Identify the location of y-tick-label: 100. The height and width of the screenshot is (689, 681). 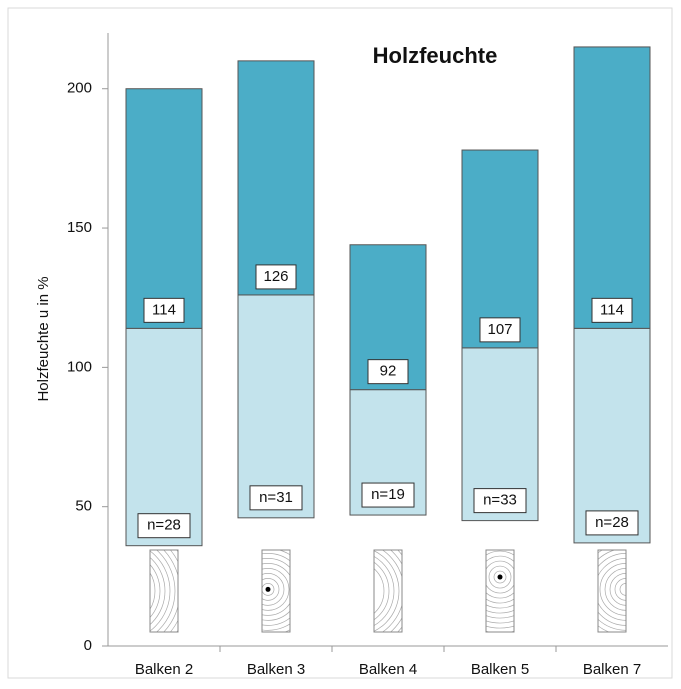
(79, 366).